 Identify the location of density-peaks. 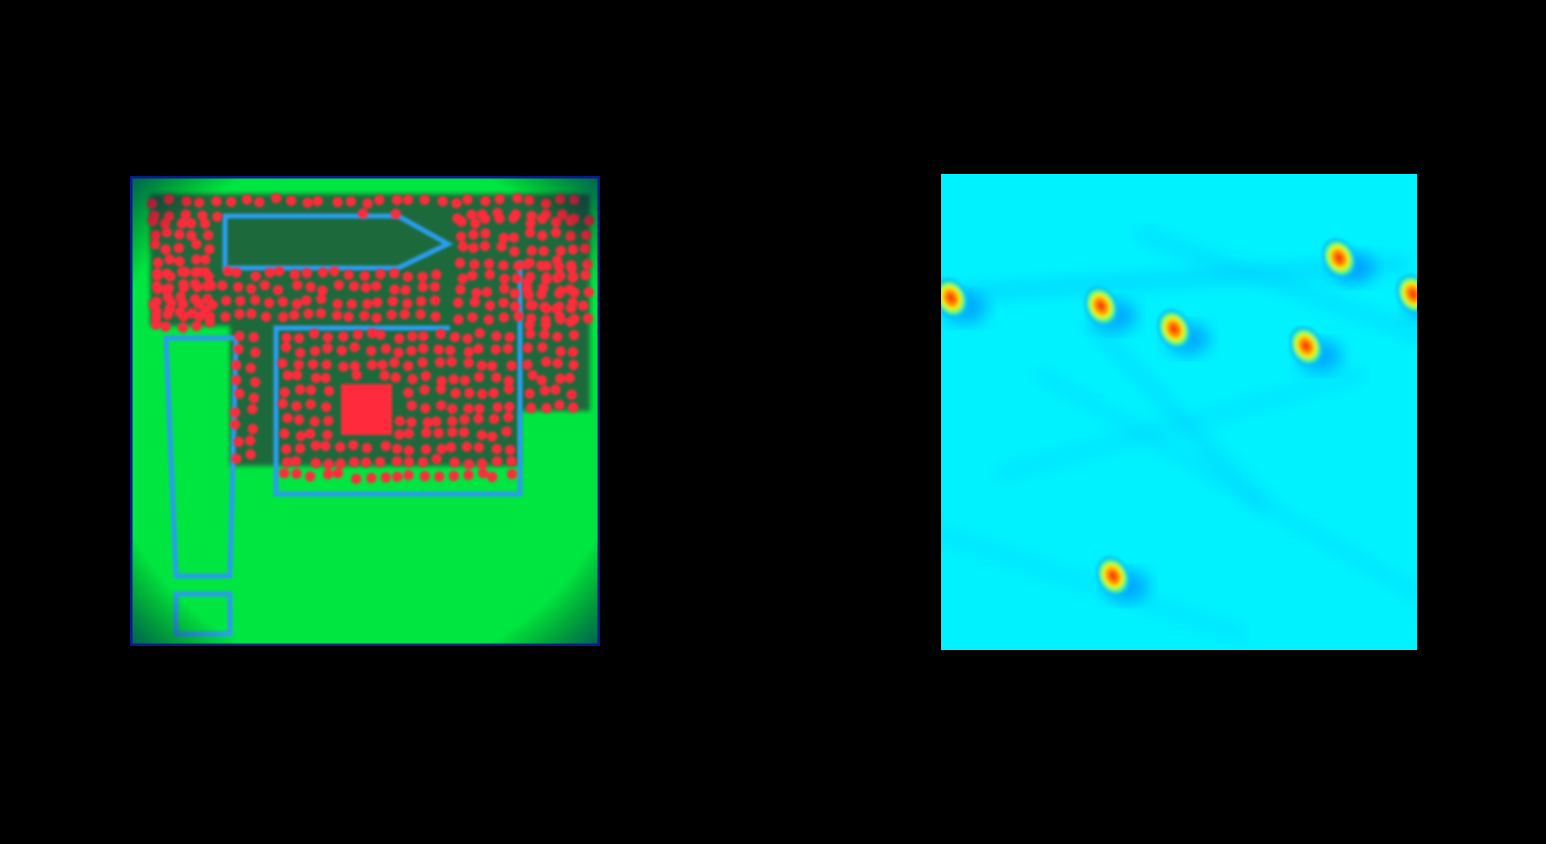
(1179, 419).